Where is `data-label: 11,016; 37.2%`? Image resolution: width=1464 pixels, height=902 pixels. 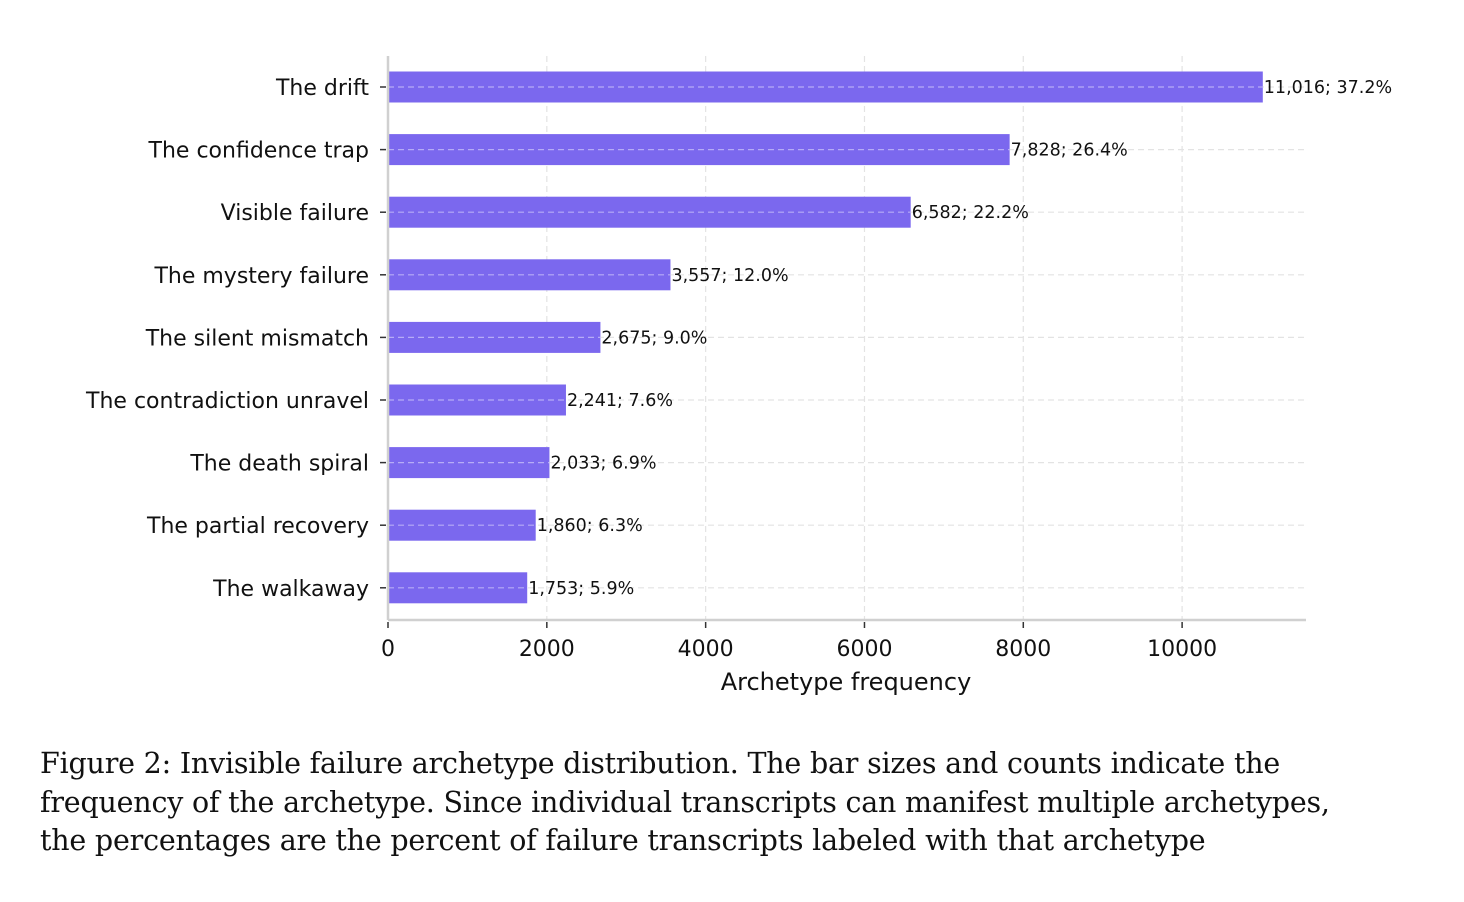
data-label: 11,016; 37.2% is located at coordinates (1328, 88).